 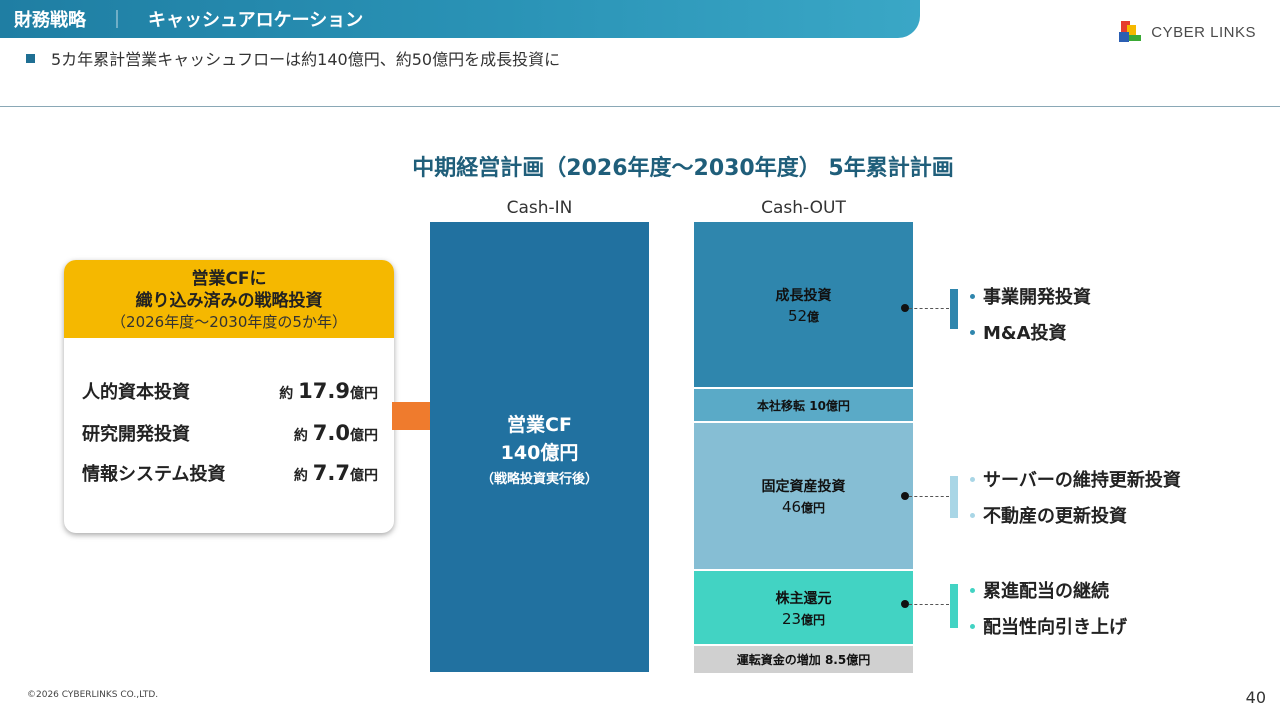 I want to click on card-heading-line2: 織り込み済みの戦略投資, so click(x=229, y=301).